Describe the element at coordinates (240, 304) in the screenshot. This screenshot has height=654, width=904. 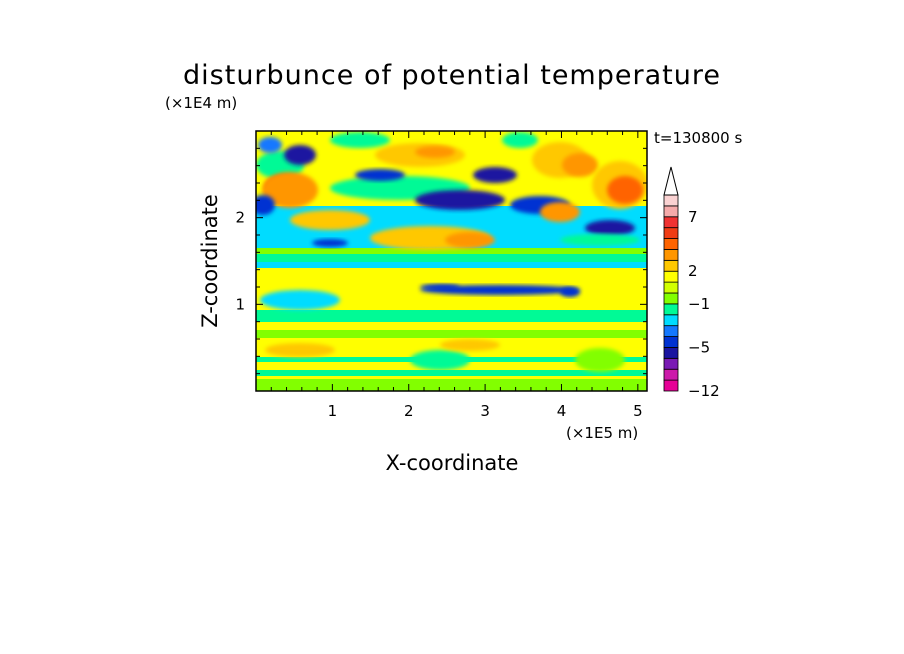
I see `y-tick-label: 1` at that location.